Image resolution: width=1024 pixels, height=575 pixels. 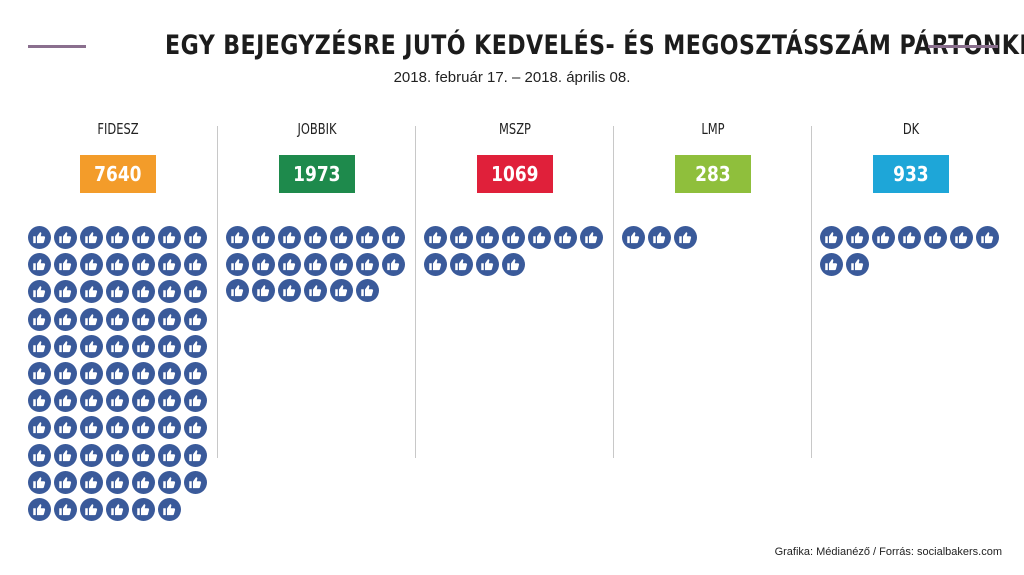 I want to click on value-label-text: 7640, so click(x=118, y=174).